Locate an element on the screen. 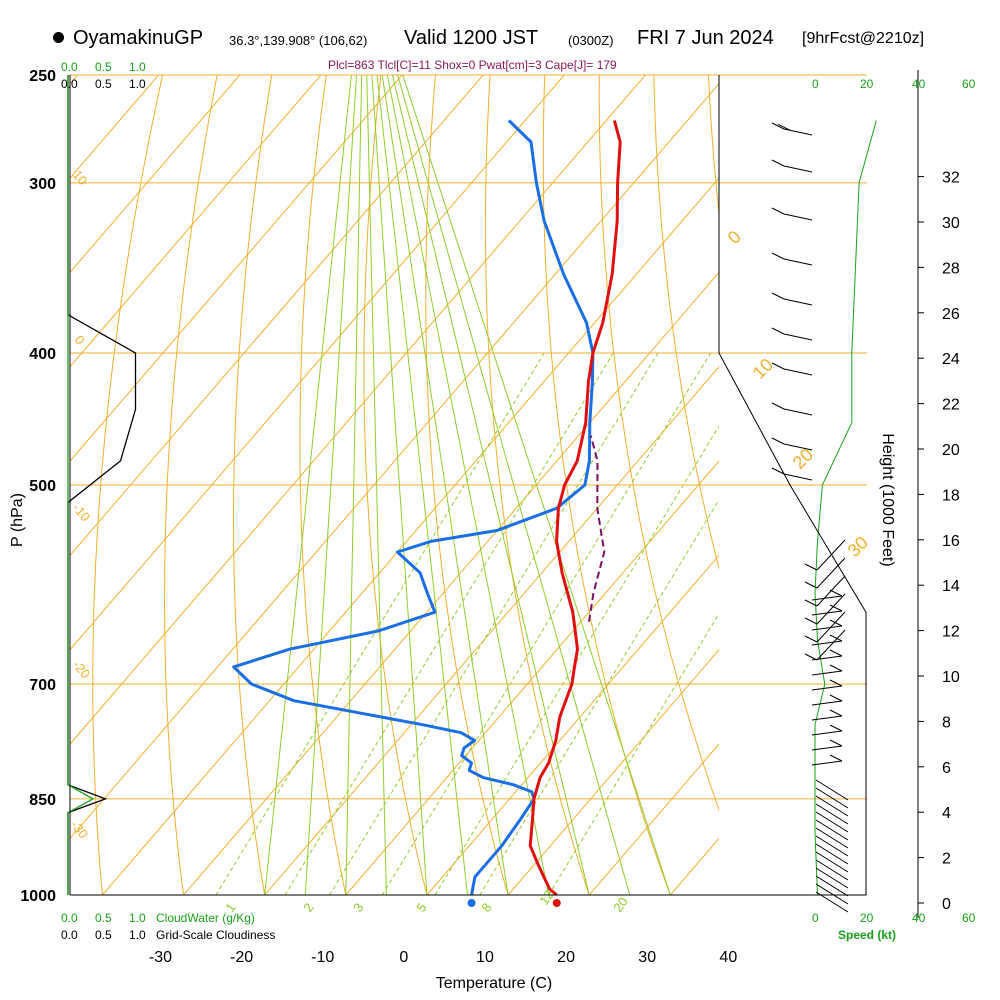  wind-speed-line is located at coordinates (845, 508).